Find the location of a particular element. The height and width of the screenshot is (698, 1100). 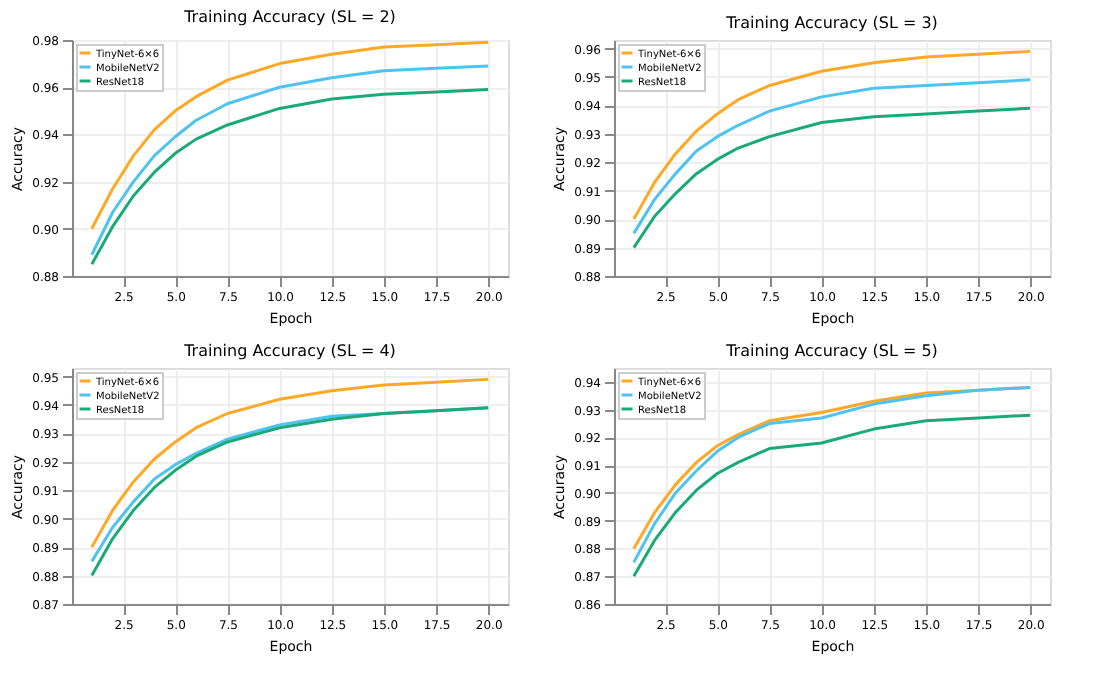

chart-title: Training Accuracy (SL = 2) is located at coordinates (289, 17).